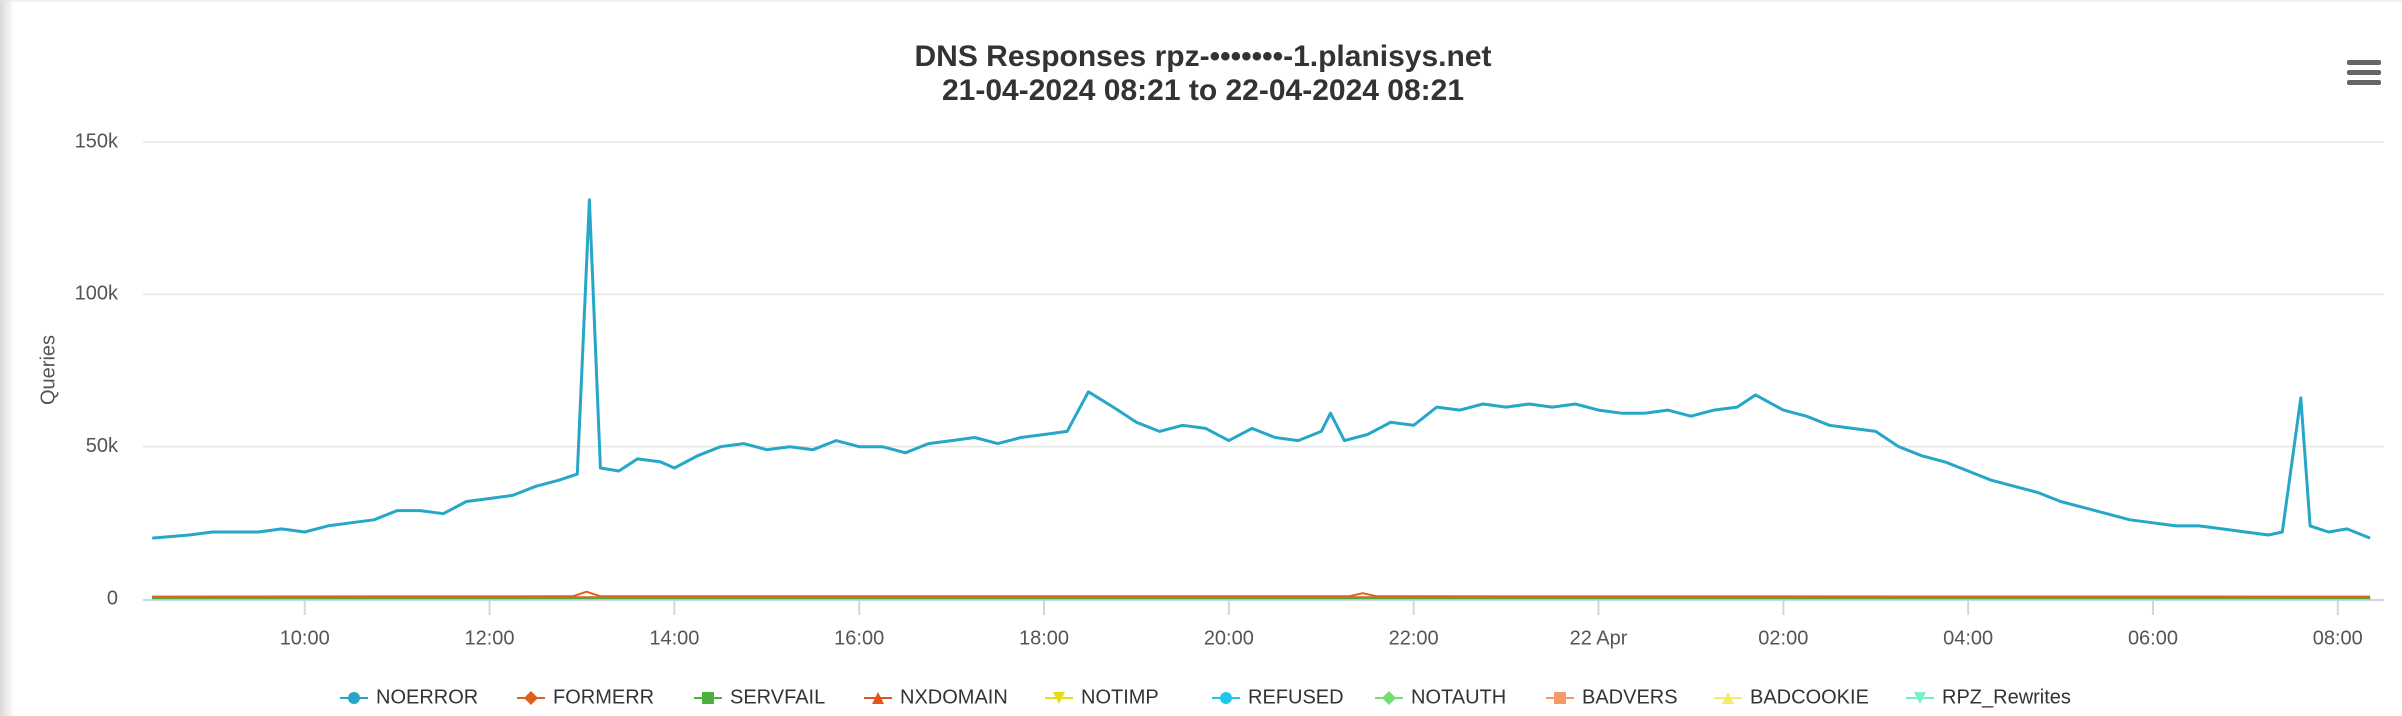 This screenshot has height=716, width=2402. Describe the element at coordinates (1296, 697) in the screenshot. I see `legend-label: REFUSED` at that location.